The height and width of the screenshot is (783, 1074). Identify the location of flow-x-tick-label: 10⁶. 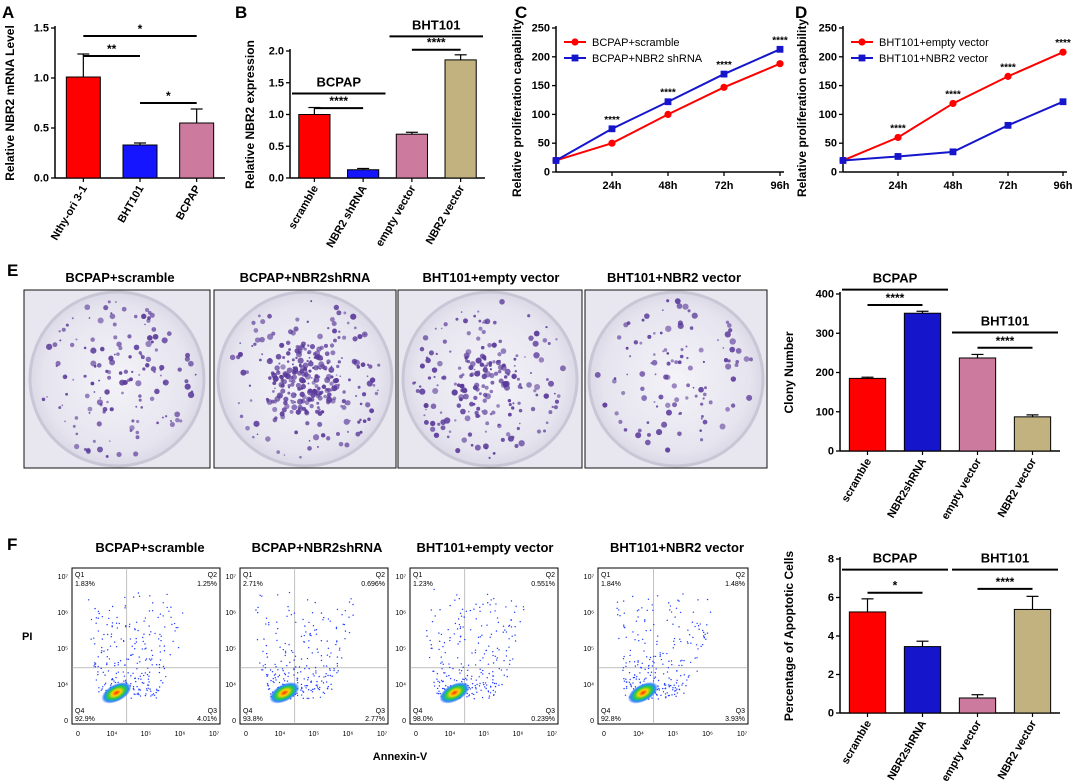
(707, 734).